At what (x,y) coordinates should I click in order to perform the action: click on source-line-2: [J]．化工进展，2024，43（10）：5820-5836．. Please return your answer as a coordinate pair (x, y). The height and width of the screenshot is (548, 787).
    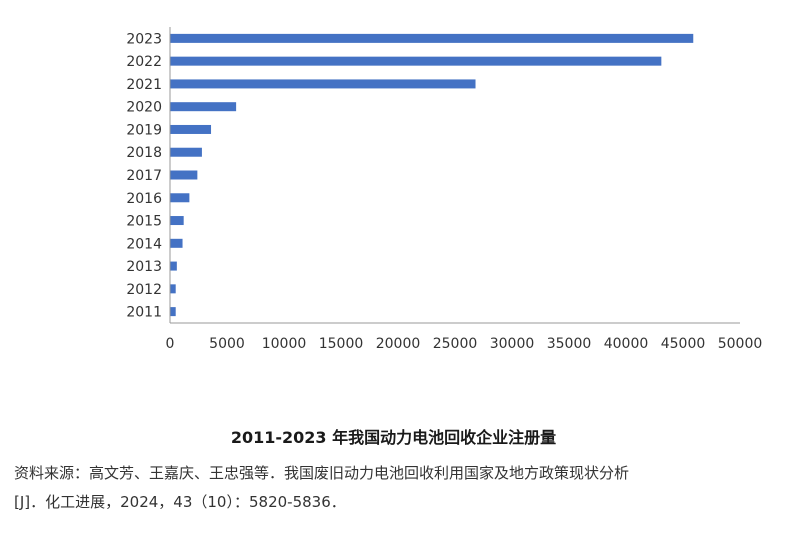
    Looking at the image, I should click on (180, 502).